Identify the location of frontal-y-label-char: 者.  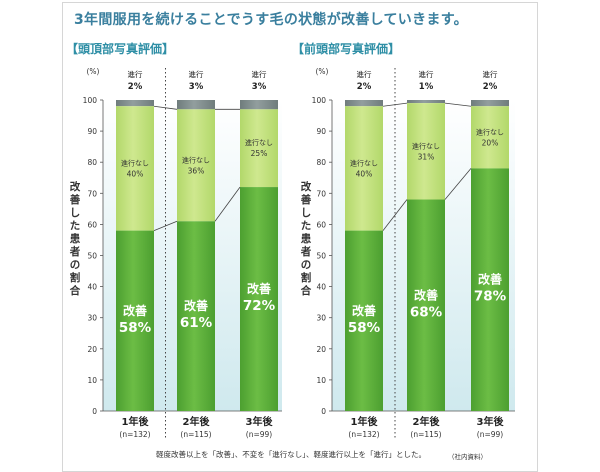
(306, 251).